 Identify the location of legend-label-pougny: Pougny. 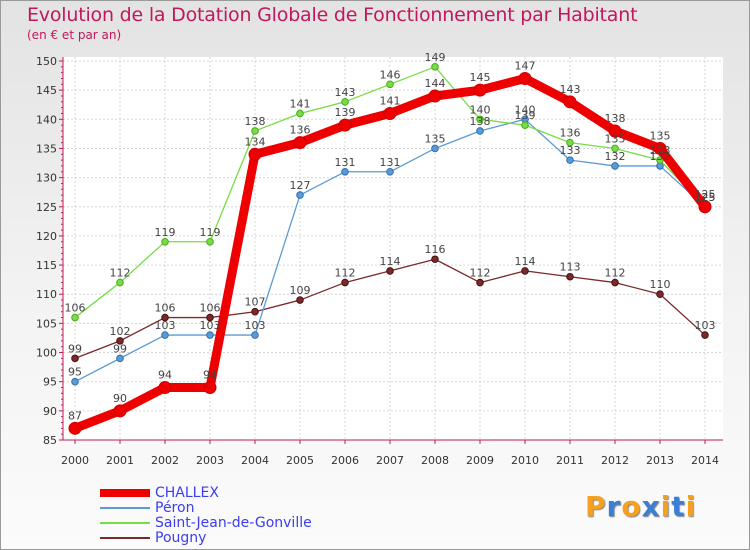
(181, 538).